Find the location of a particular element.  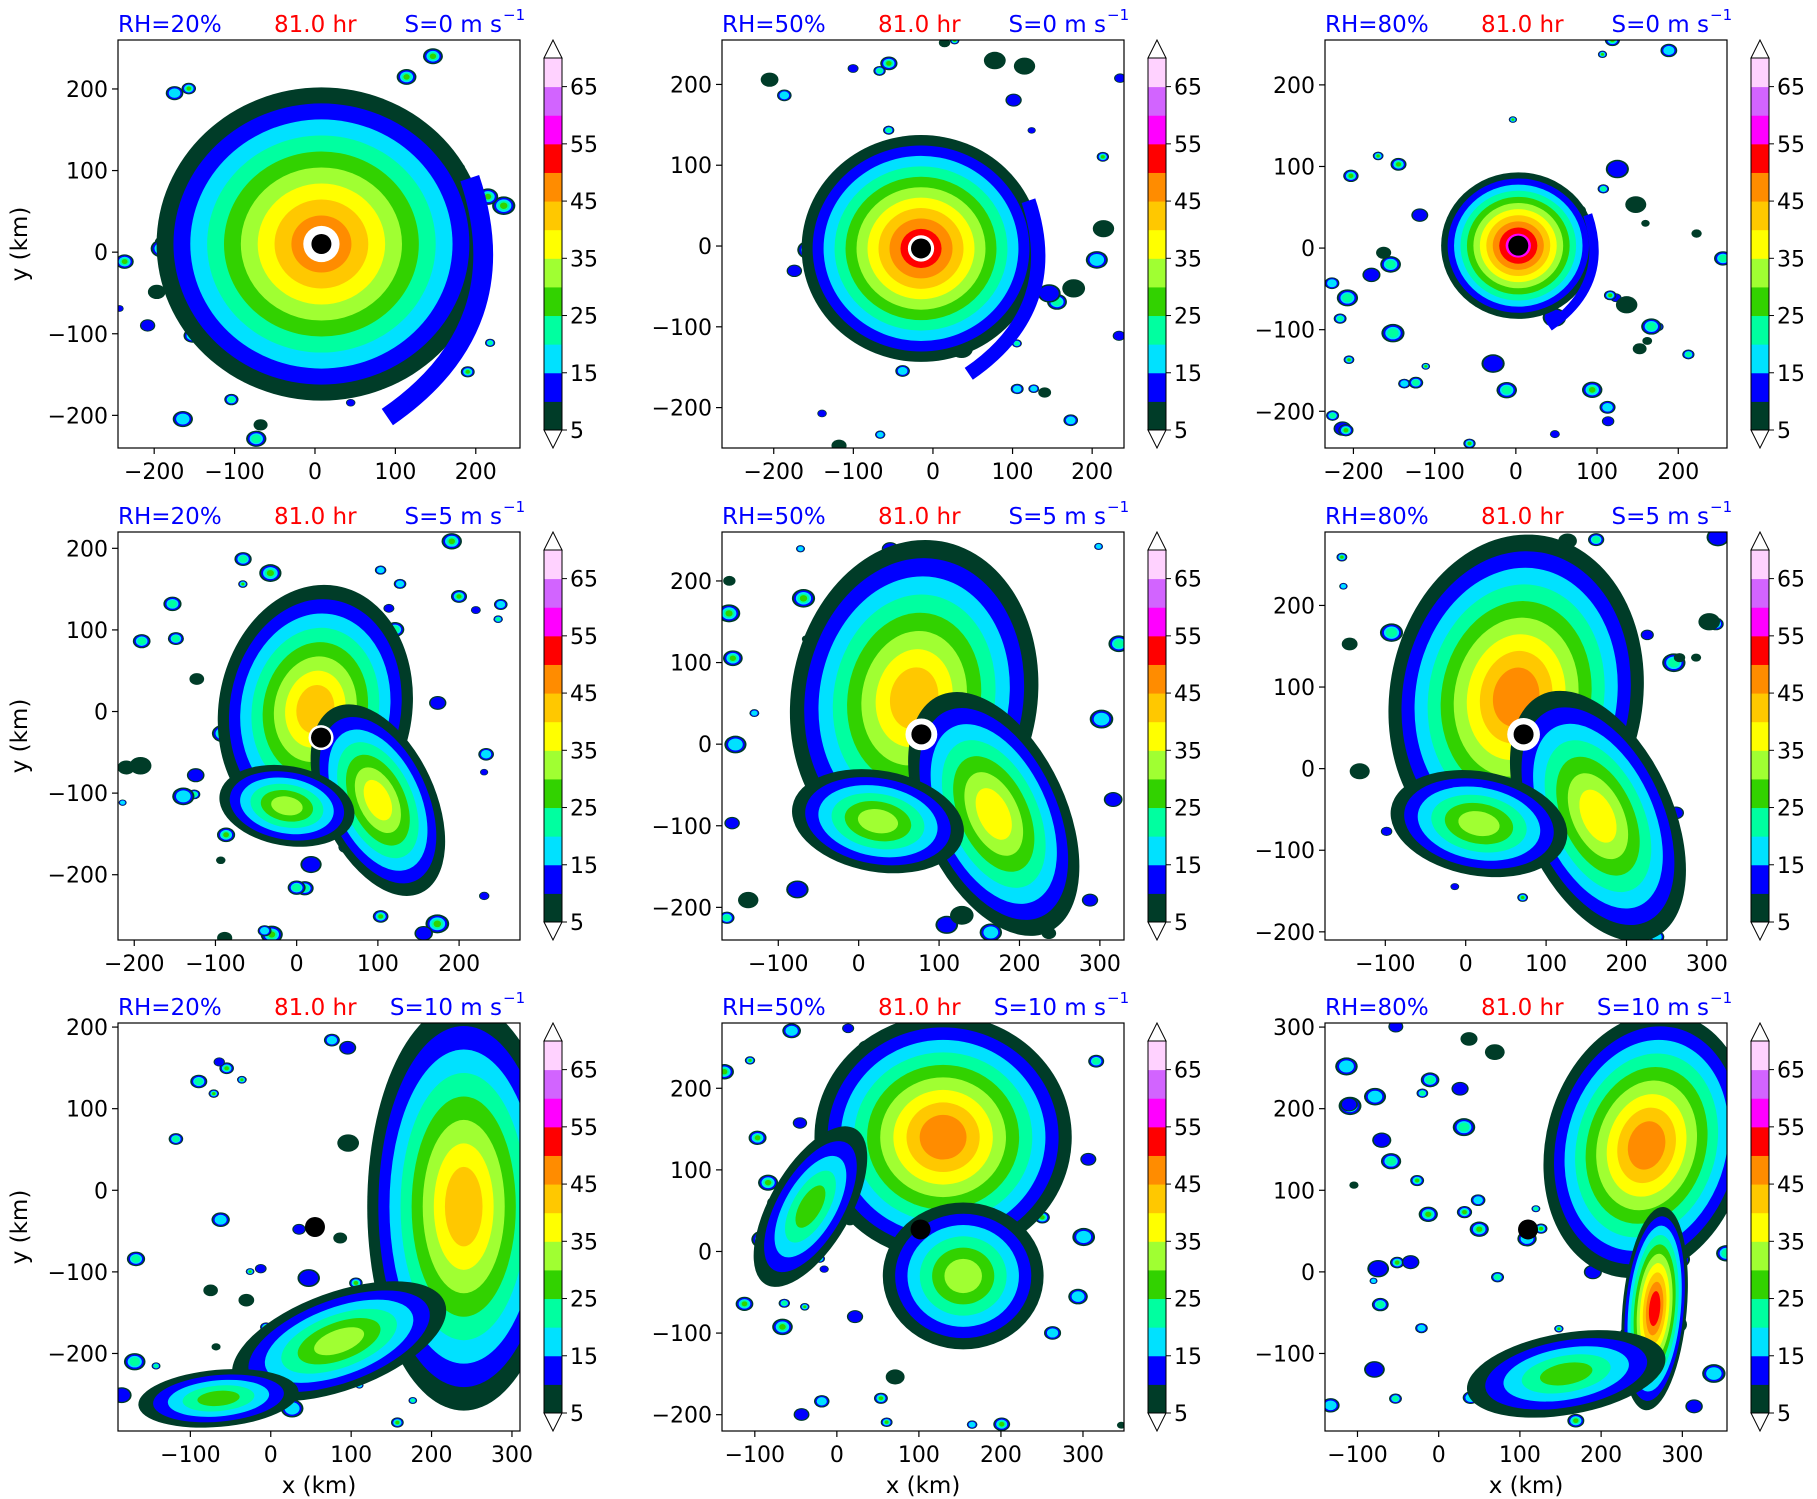

x-tick-label: 300 is located at coordinates (1682, 1455).